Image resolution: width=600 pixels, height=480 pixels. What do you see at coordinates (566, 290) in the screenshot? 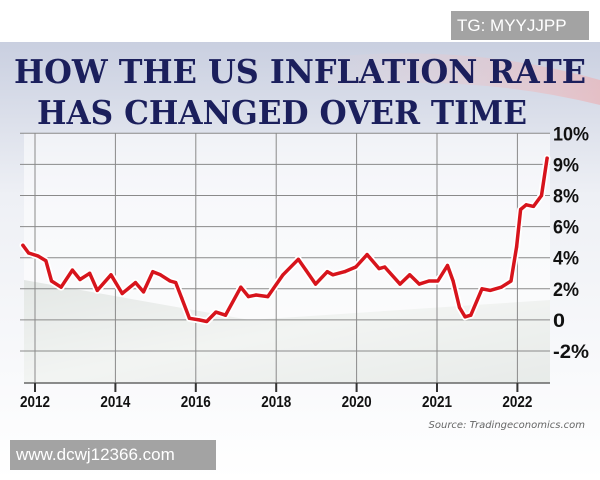
I see `y-tick-label: 2%` at bounding box center [566, 290].